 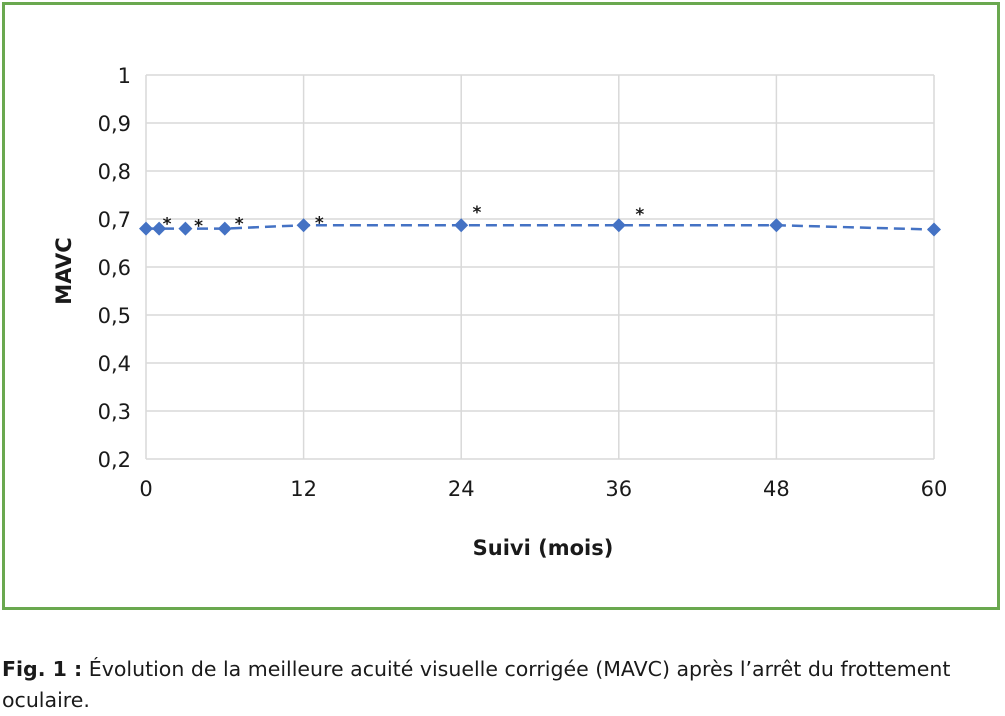 I want to click on annotations: * * * * * *, so click(x=404, y=219).